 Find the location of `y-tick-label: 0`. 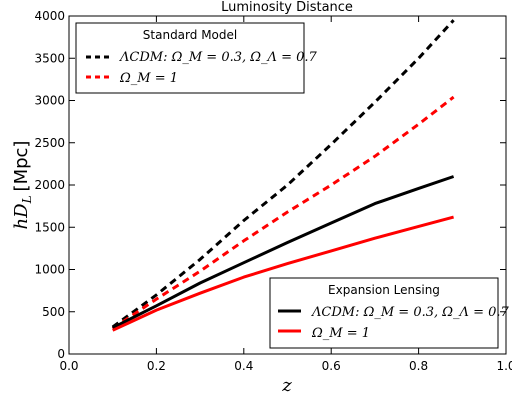

y-tick-label: 0 is located at coordinates (61, 354).